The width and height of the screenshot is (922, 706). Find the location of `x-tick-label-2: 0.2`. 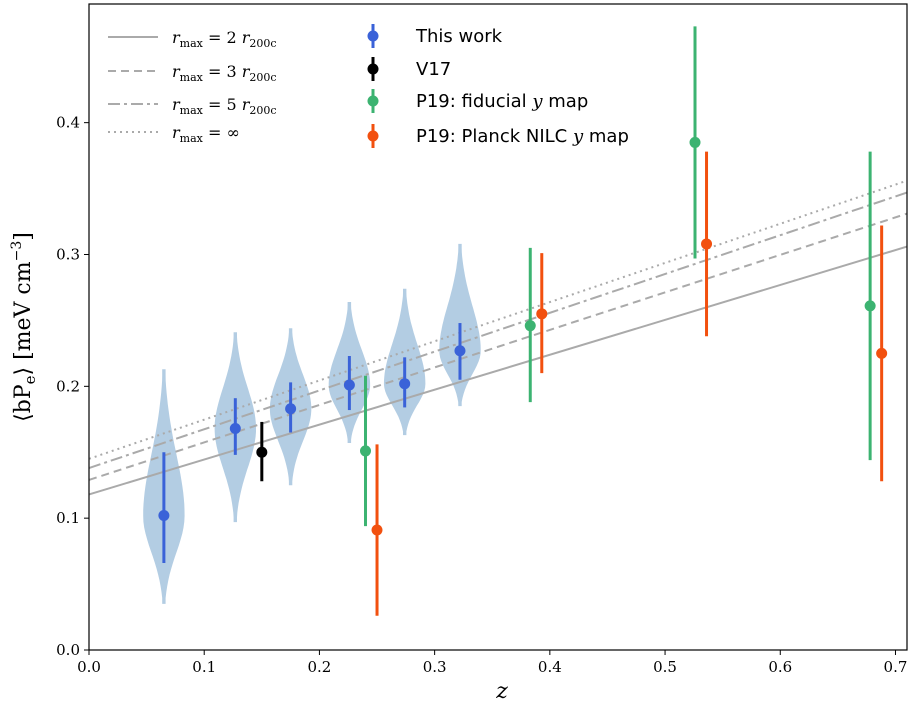

x-tick-label-2: 0.2 is located at coordinates (319, 667).